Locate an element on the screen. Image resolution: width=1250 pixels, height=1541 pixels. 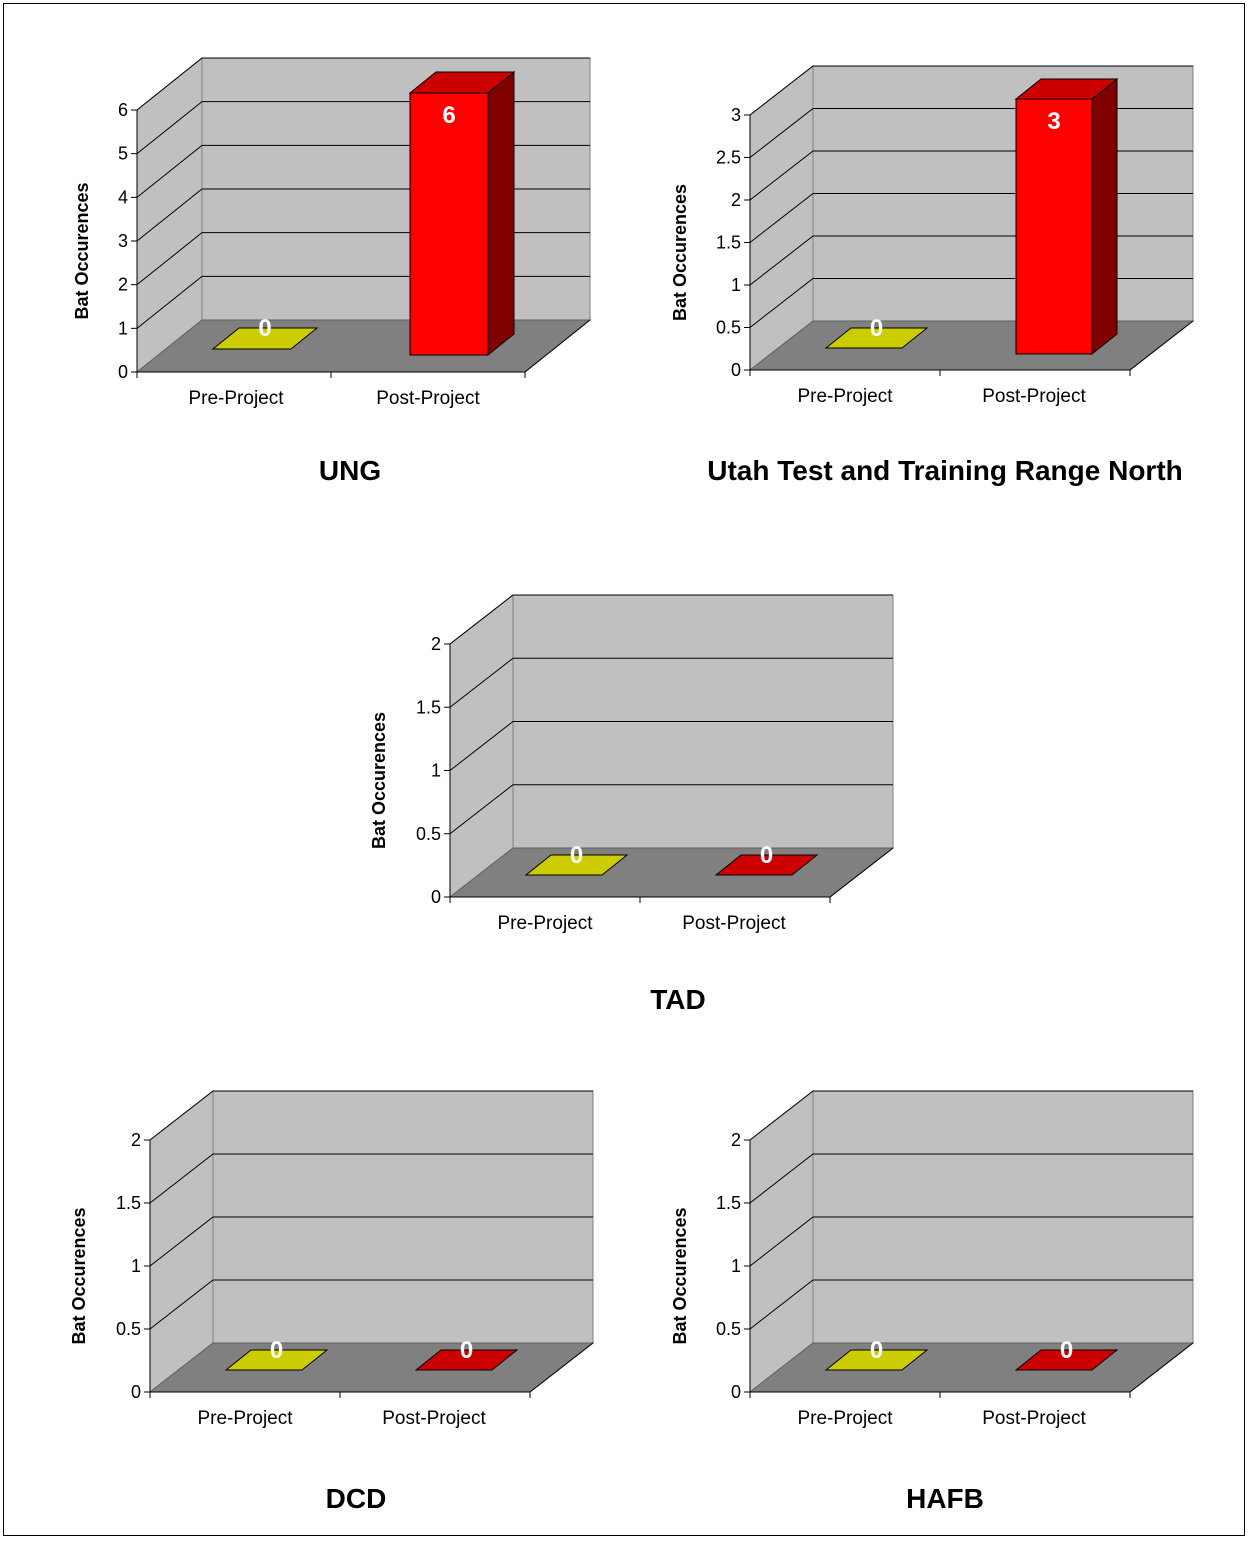
chart-title: UNG is located at coordinates (350, 470).